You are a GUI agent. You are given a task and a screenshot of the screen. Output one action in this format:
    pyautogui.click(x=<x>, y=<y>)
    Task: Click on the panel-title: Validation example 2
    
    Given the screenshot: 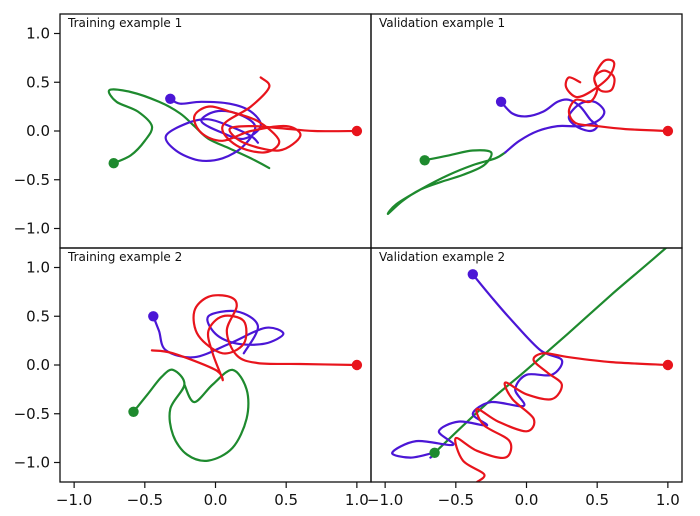 What is the action you would take?
    pyautogui.click(x=442, y=257)
    